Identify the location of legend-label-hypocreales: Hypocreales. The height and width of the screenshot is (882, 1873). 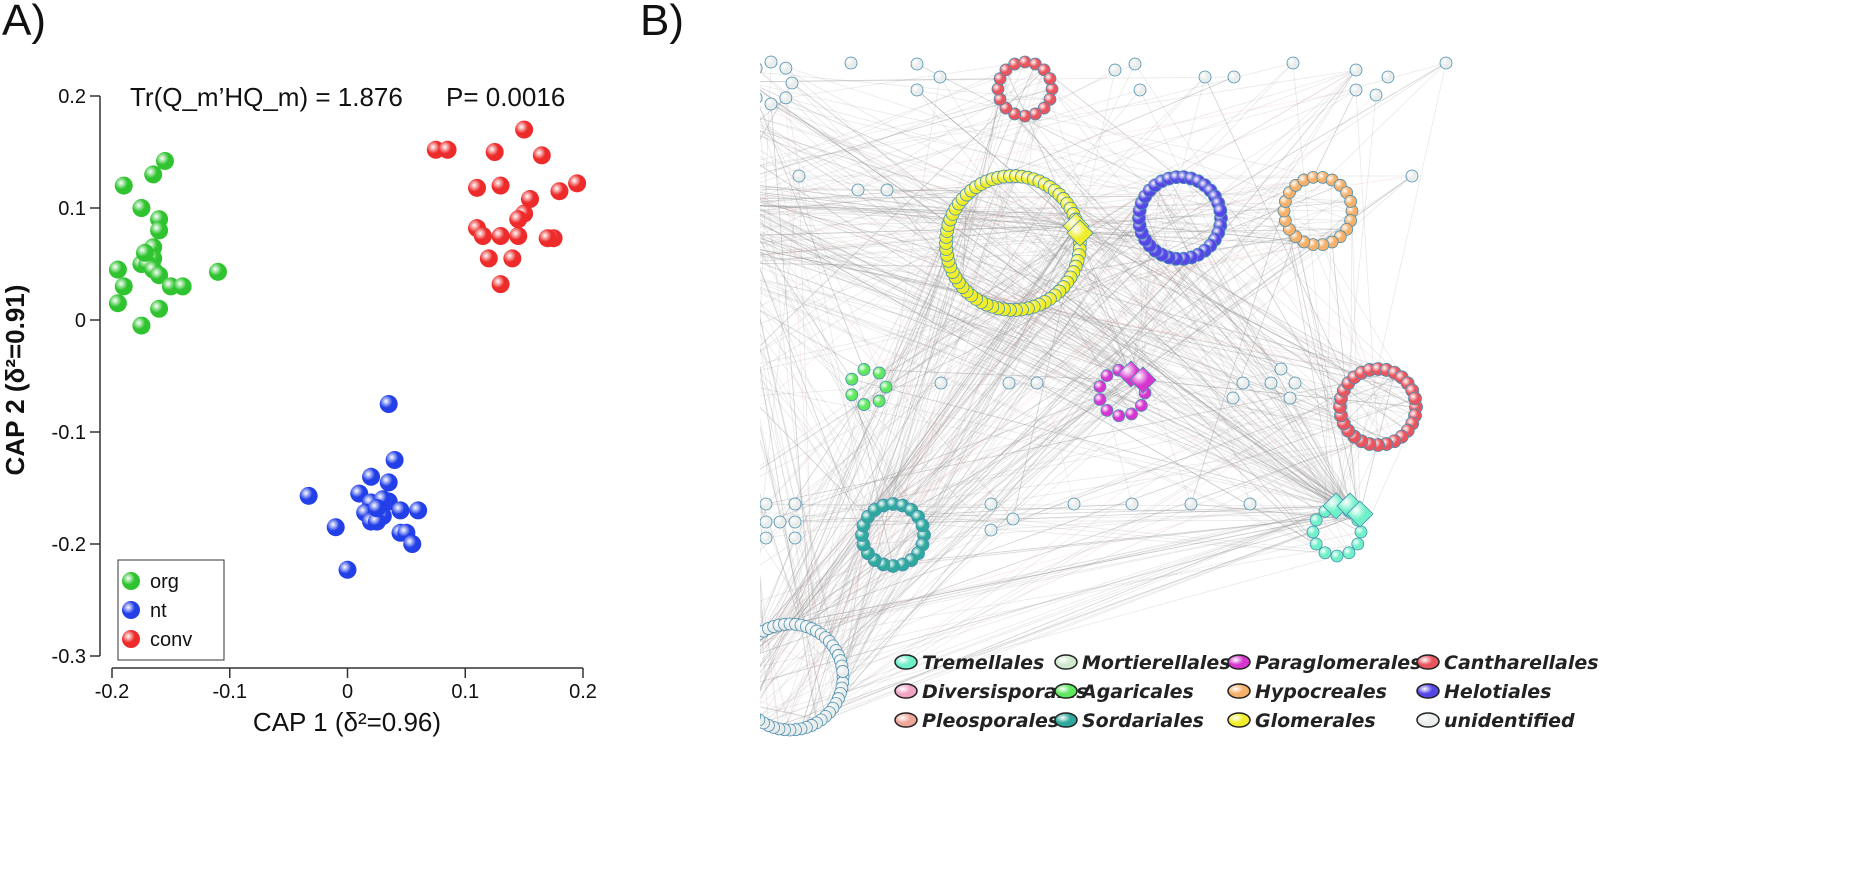
(1321, 692).